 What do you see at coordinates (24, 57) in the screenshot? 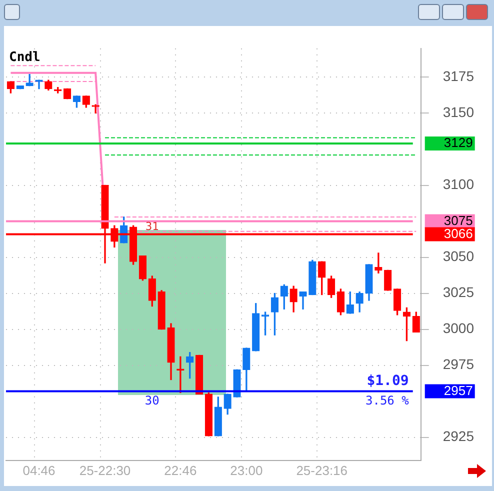
I see `annotation: Cndl` at bounding box center [24, 57].